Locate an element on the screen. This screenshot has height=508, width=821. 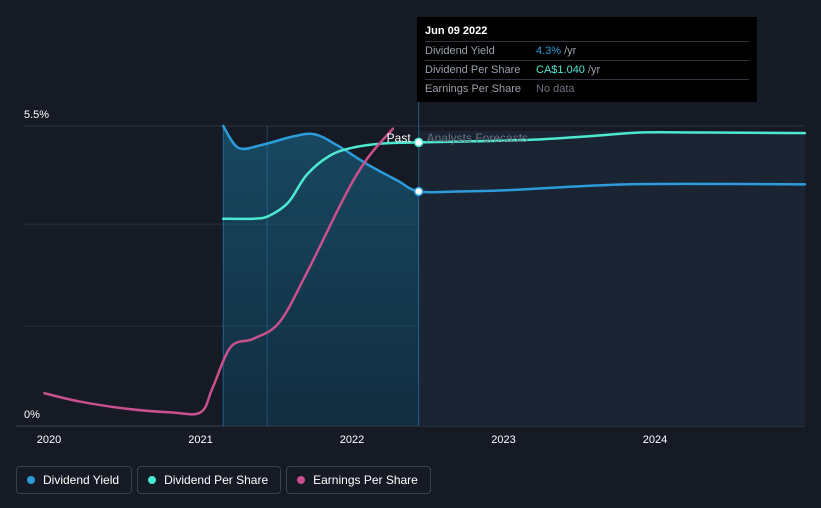
dividend-per-share-line is located at coordinates (514, 176).